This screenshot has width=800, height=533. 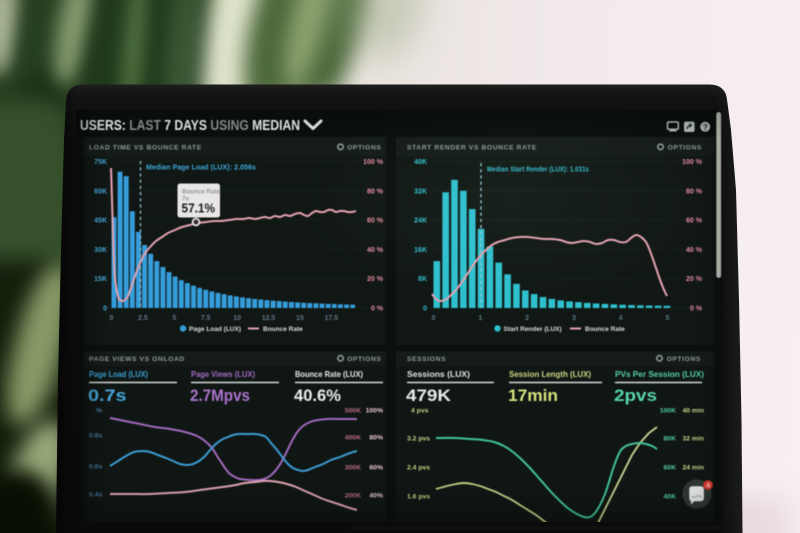 What do you see at coordinates (418, 497) in the screenshot?
I see `svg-text: 1.6 pvs` at bounding box center [418, 497].